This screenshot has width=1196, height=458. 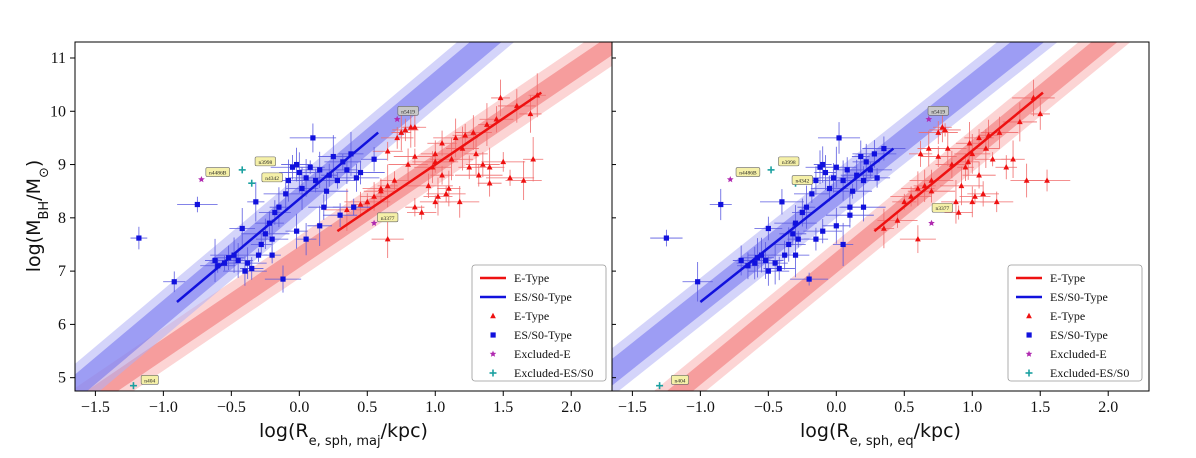 I want to click on annotation-n3377: n3377, so click(x=388, y=217).